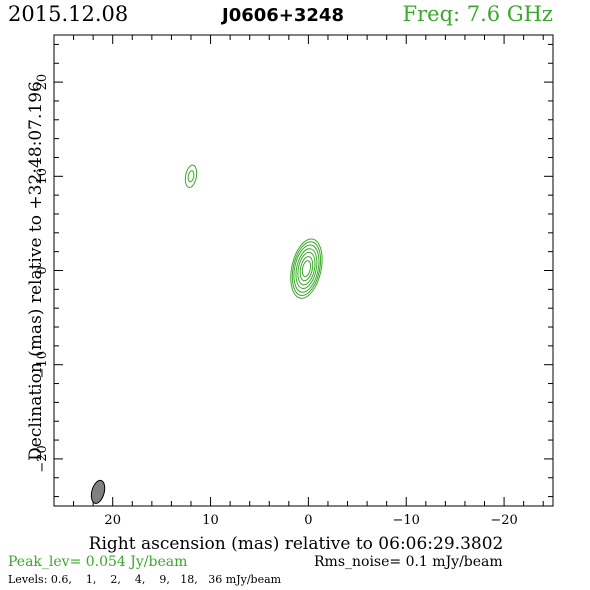 This screenshot has height=590, width=590. Describe the element at coordinates (68, 14) in the screenshot. I see `observation-date: 2015.12.08` at that location.